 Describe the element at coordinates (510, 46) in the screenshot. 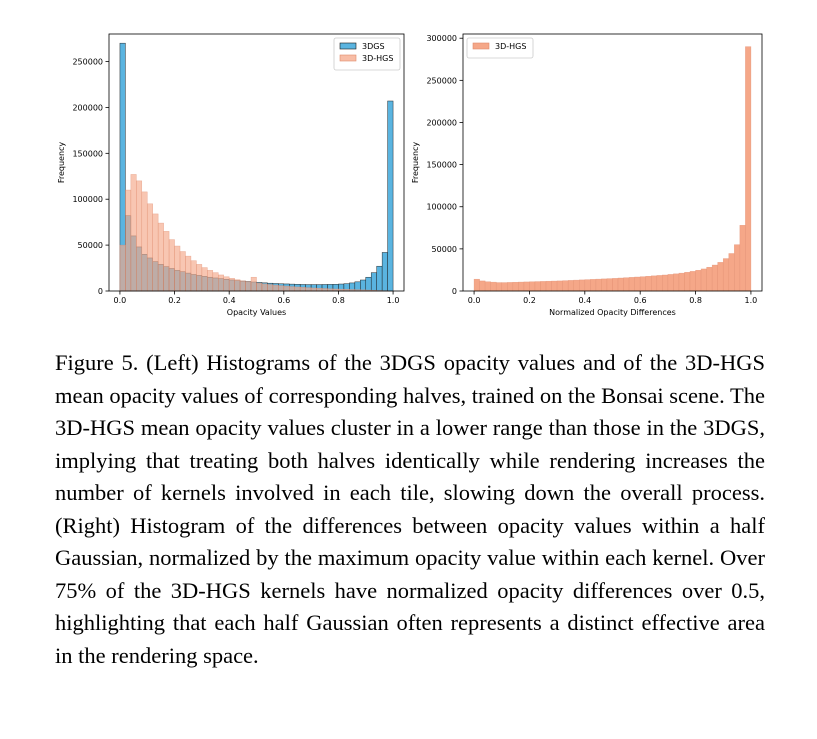

I see `legend-label-0: 3D-HGS` at that location.